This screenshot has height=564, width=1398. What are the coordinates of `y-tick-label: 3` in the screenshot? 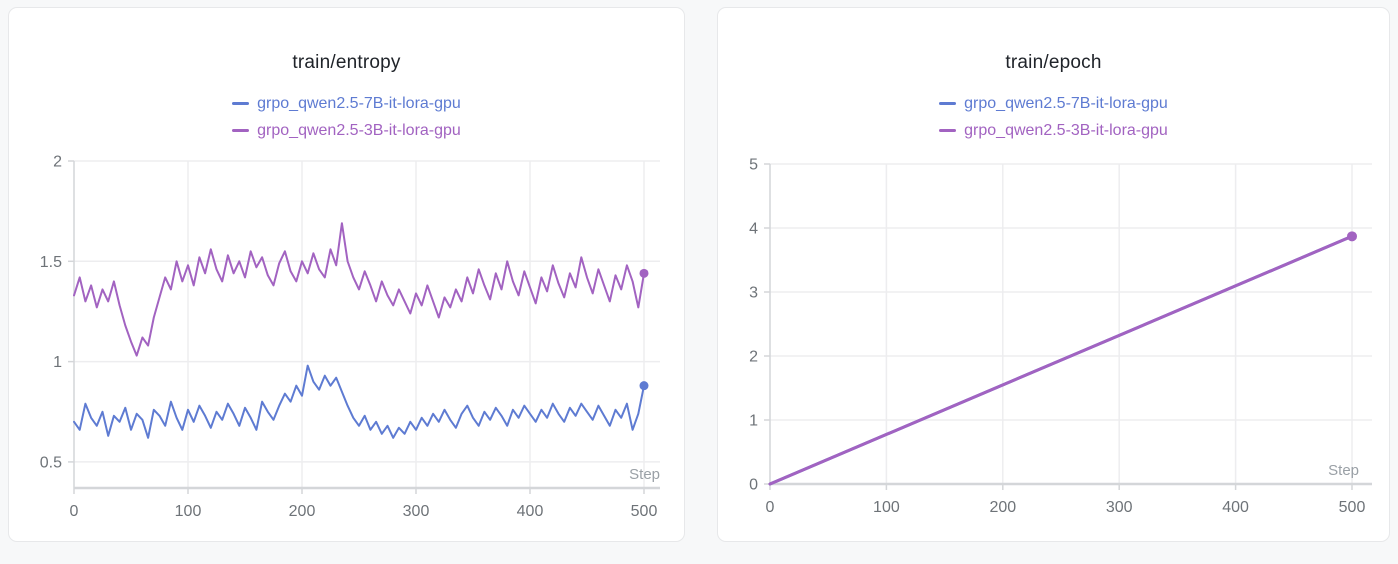 It's located at (753, 293).